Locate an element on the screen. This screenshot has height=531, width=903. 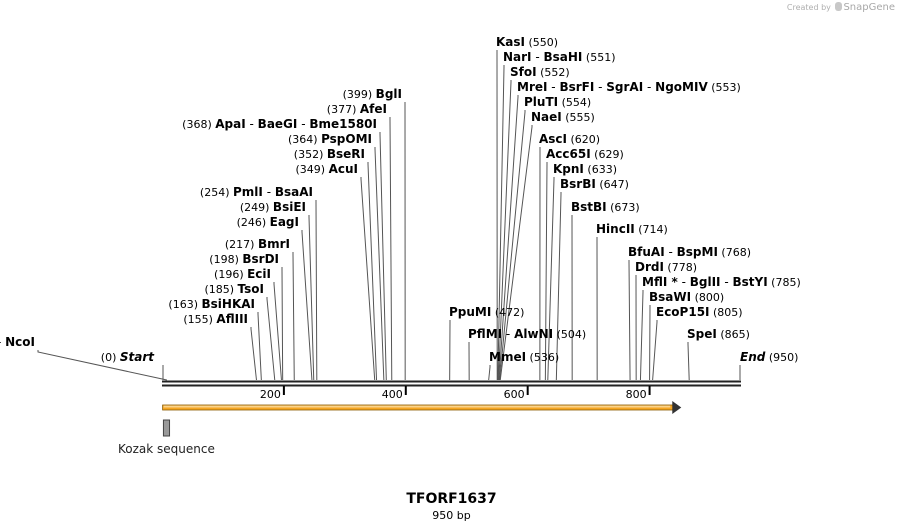
site-position: (198) is located at coordinates (225, 259).